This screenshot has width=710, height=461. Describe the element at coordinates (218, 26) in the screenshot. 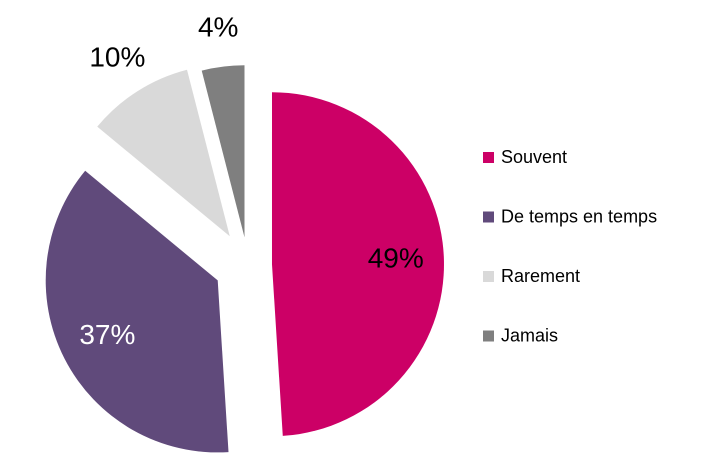

I see `data-label: 4%` at that location.